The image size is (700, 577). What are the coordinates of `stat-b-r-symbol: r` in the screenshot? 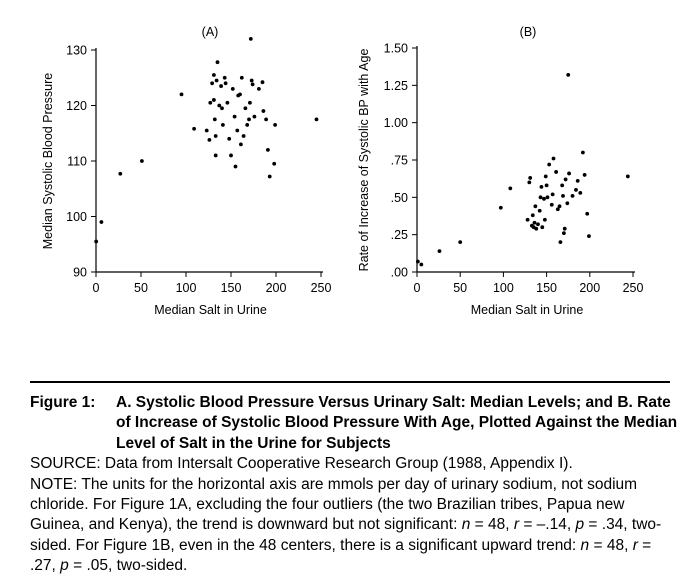 It's located at (635, 545).